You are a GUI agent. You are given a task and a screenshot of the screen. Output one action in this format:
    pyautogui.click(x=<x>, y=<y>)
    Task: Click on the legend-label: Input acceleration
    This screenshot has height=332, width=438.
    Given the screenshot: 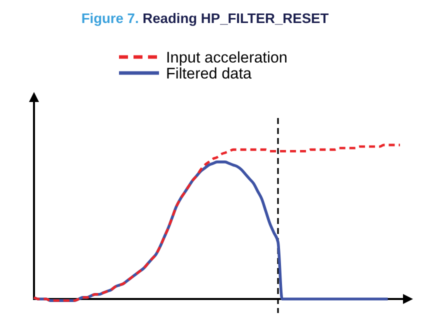 What is the action you would take?
    pyautogui.click(x=227, y=58)
    